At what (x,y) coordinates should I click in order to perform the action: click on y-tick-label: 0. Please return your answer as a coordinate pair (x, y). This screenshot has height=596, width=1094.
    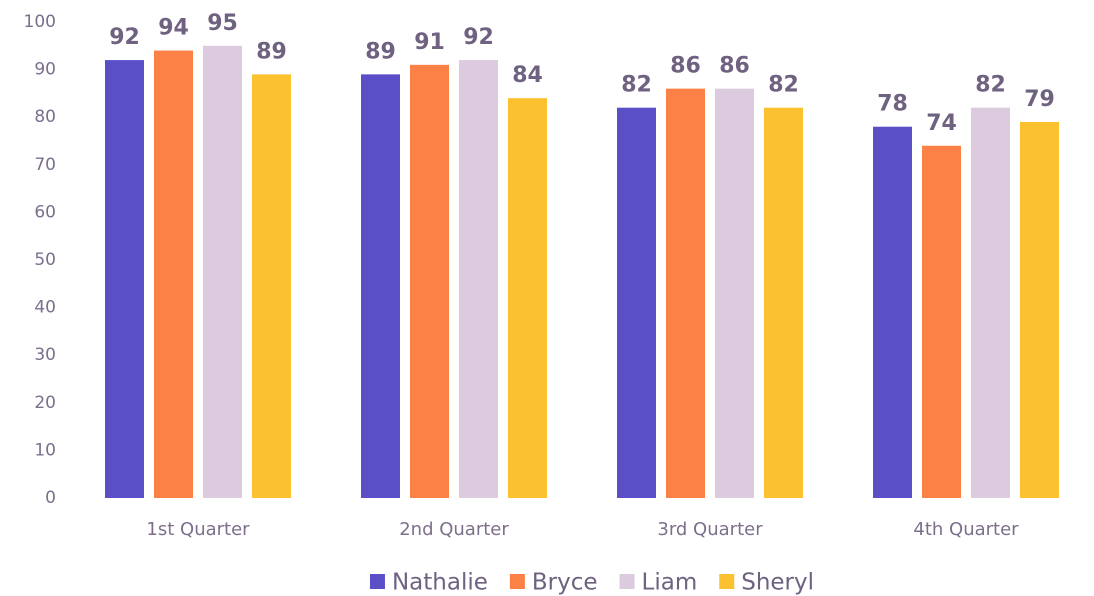
    Looking at the image, I should click on (50, 498).